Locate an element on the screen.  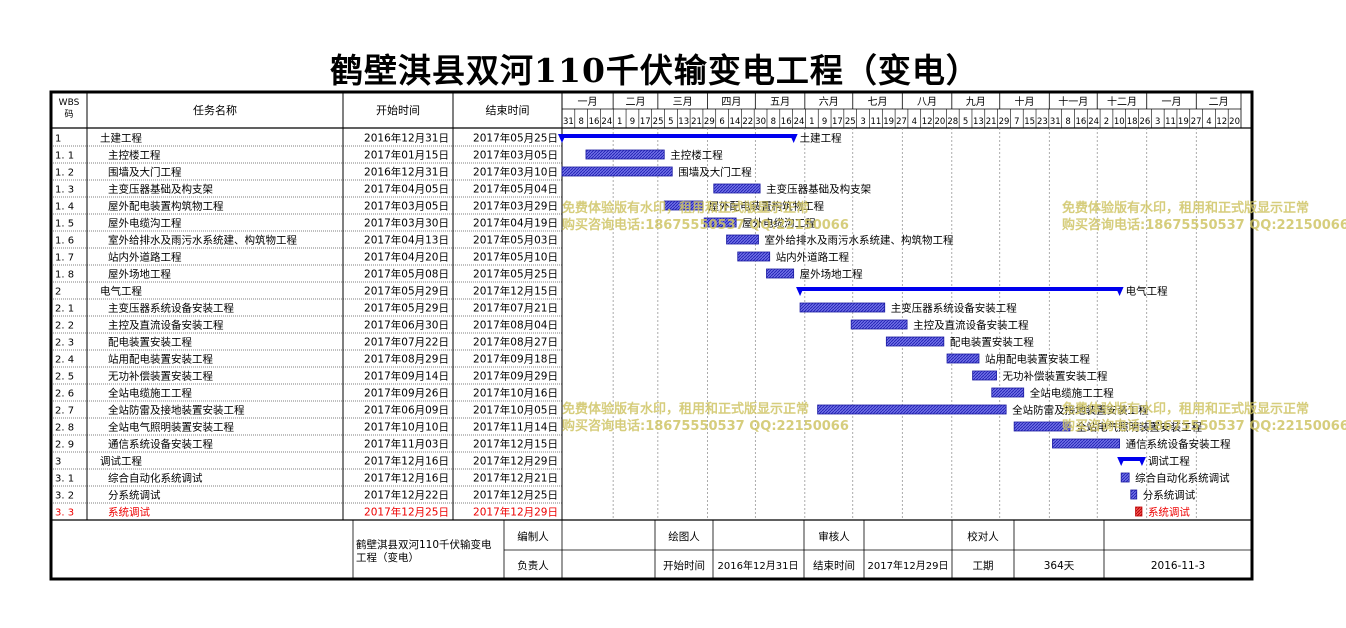
task-wbs: 2. 1 is located at coordinates (64, 309).